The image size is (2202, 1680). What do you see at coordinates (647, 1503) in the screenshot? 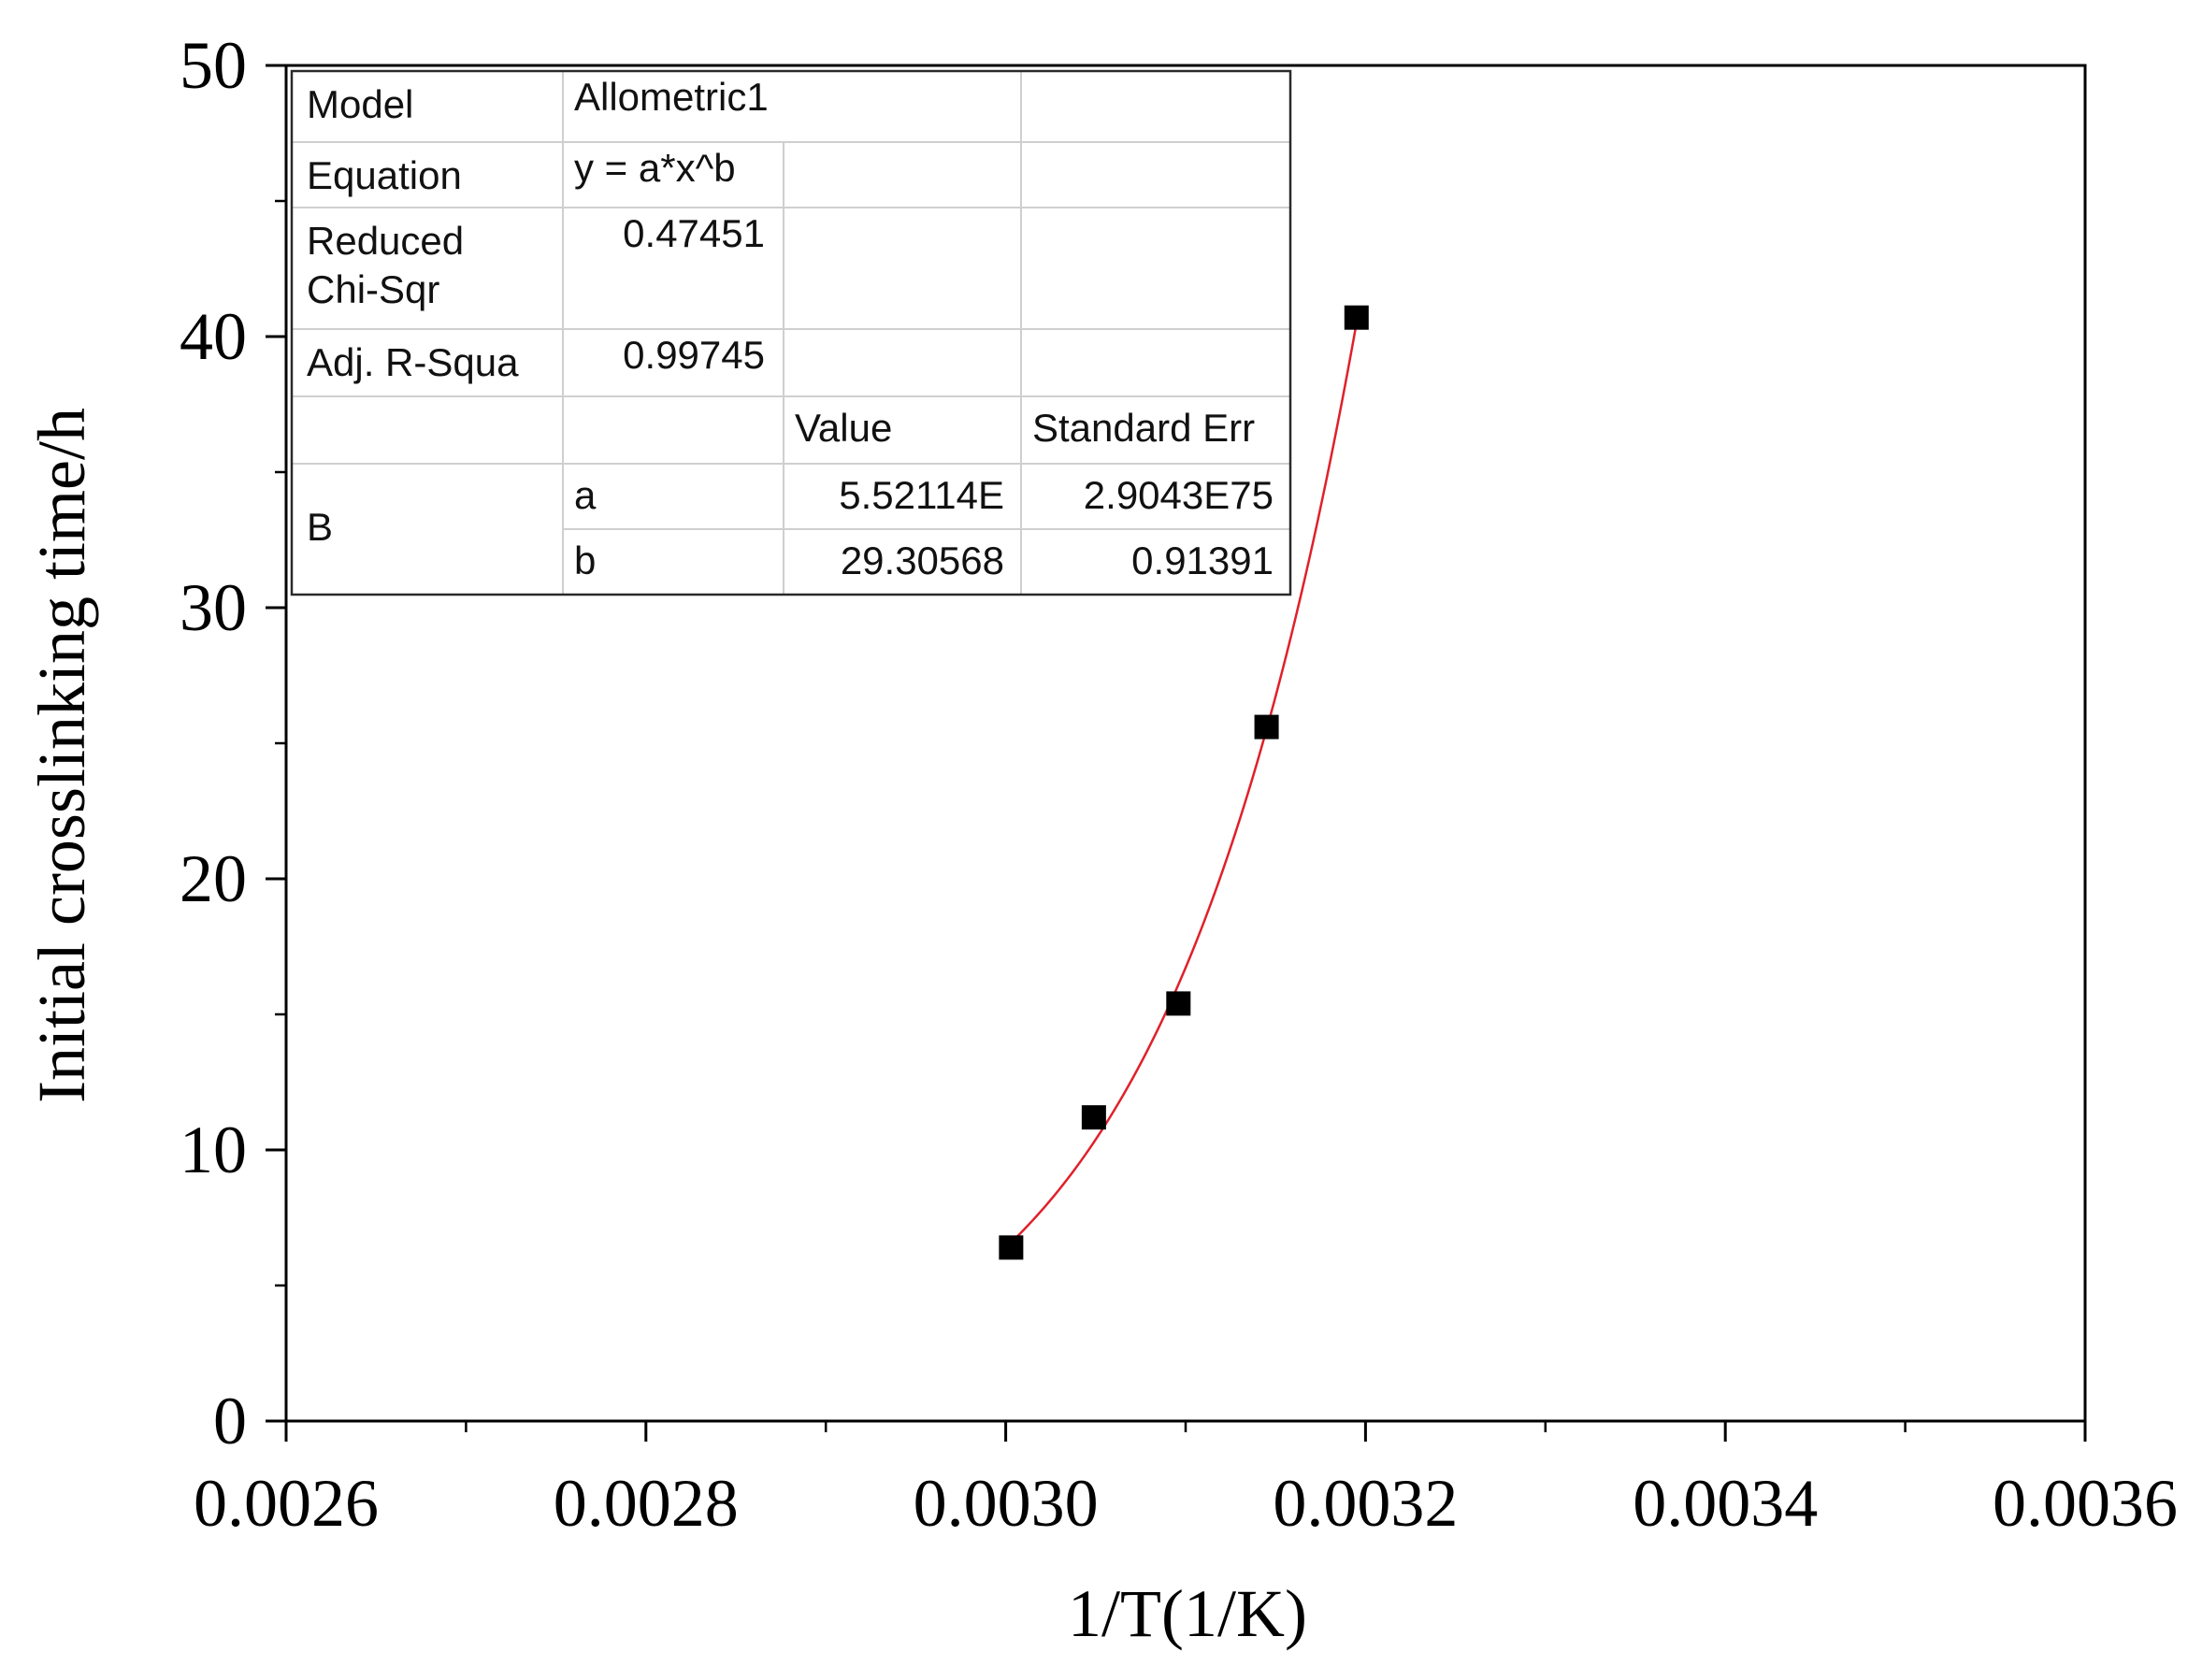
I see `x-tick-label: 0.0028` at bounding box center [647, 1503].